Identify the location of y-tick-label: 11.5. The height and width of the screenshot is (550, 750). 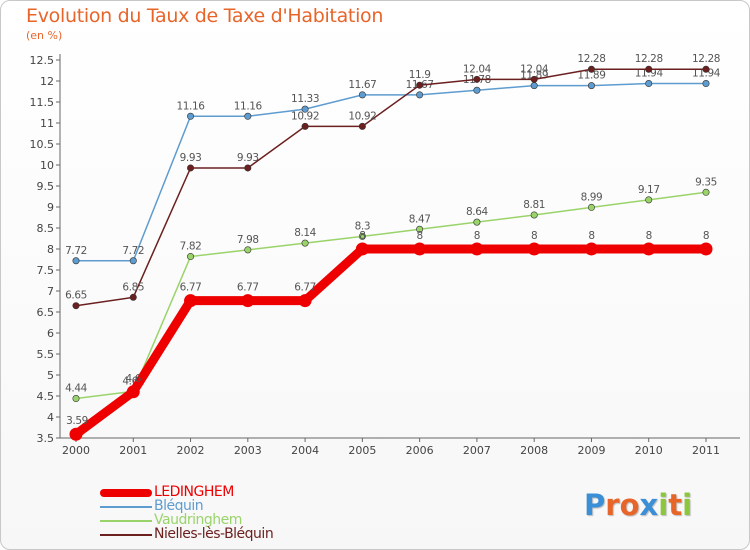
(42, 102).